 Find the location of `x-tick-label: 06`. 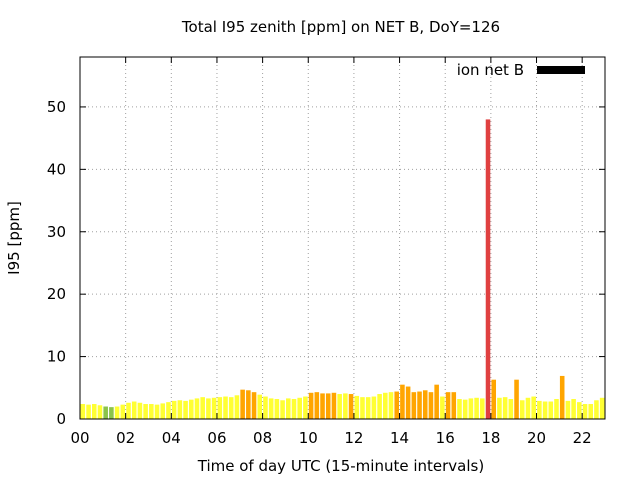

x-tick-label: 06 is located at coordinates (216, 438).